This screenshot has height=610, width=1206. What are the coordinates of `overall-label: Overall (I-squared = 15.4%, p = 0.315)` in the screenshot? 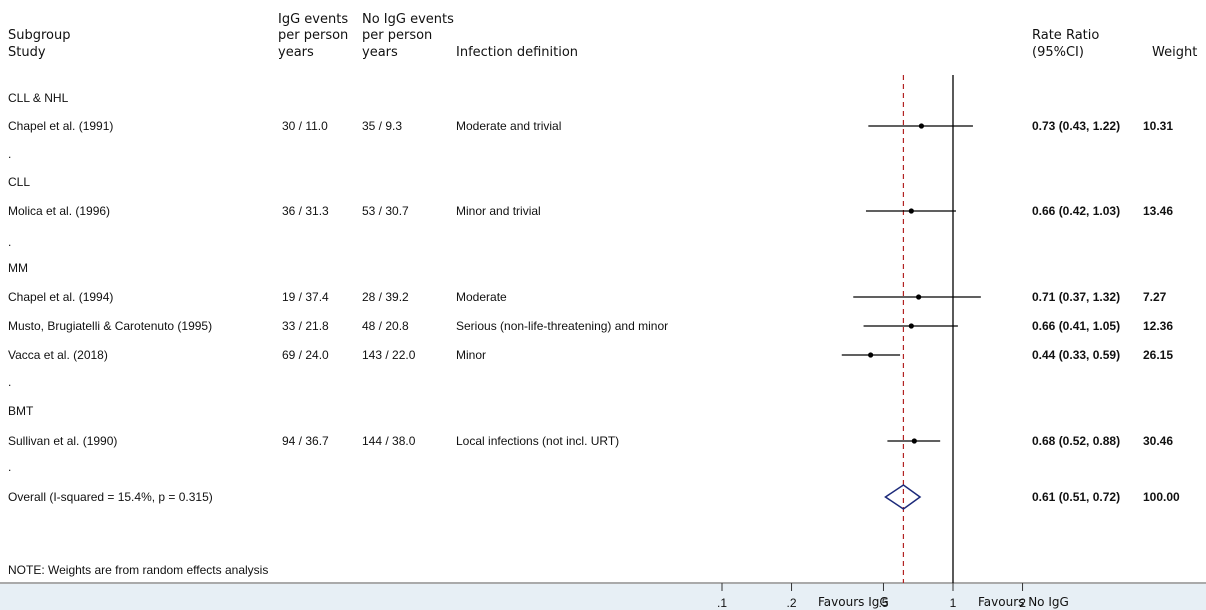 It's located at (110, 497).